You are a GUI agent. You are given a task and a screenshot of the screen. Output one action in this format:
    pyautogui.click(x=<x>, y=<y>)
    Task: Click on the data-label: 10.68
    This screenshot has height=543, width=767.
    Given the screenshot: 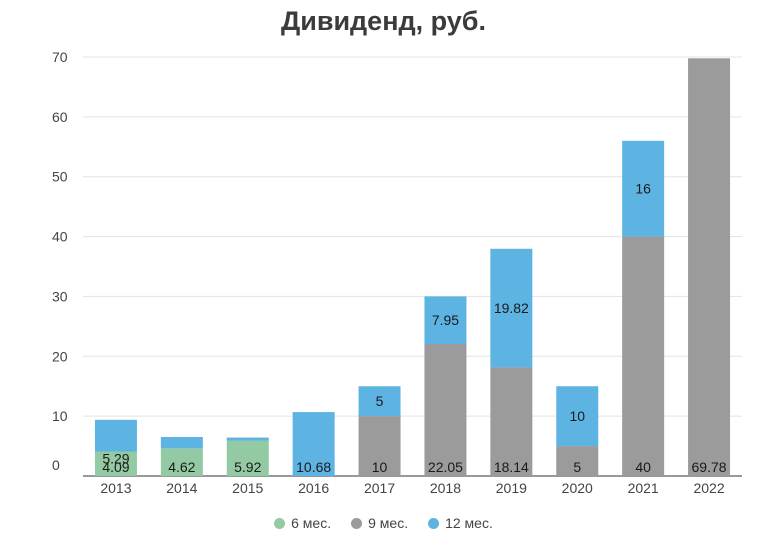 What is the action you would take?
    pyautogui.click(x=313, y=467)
    